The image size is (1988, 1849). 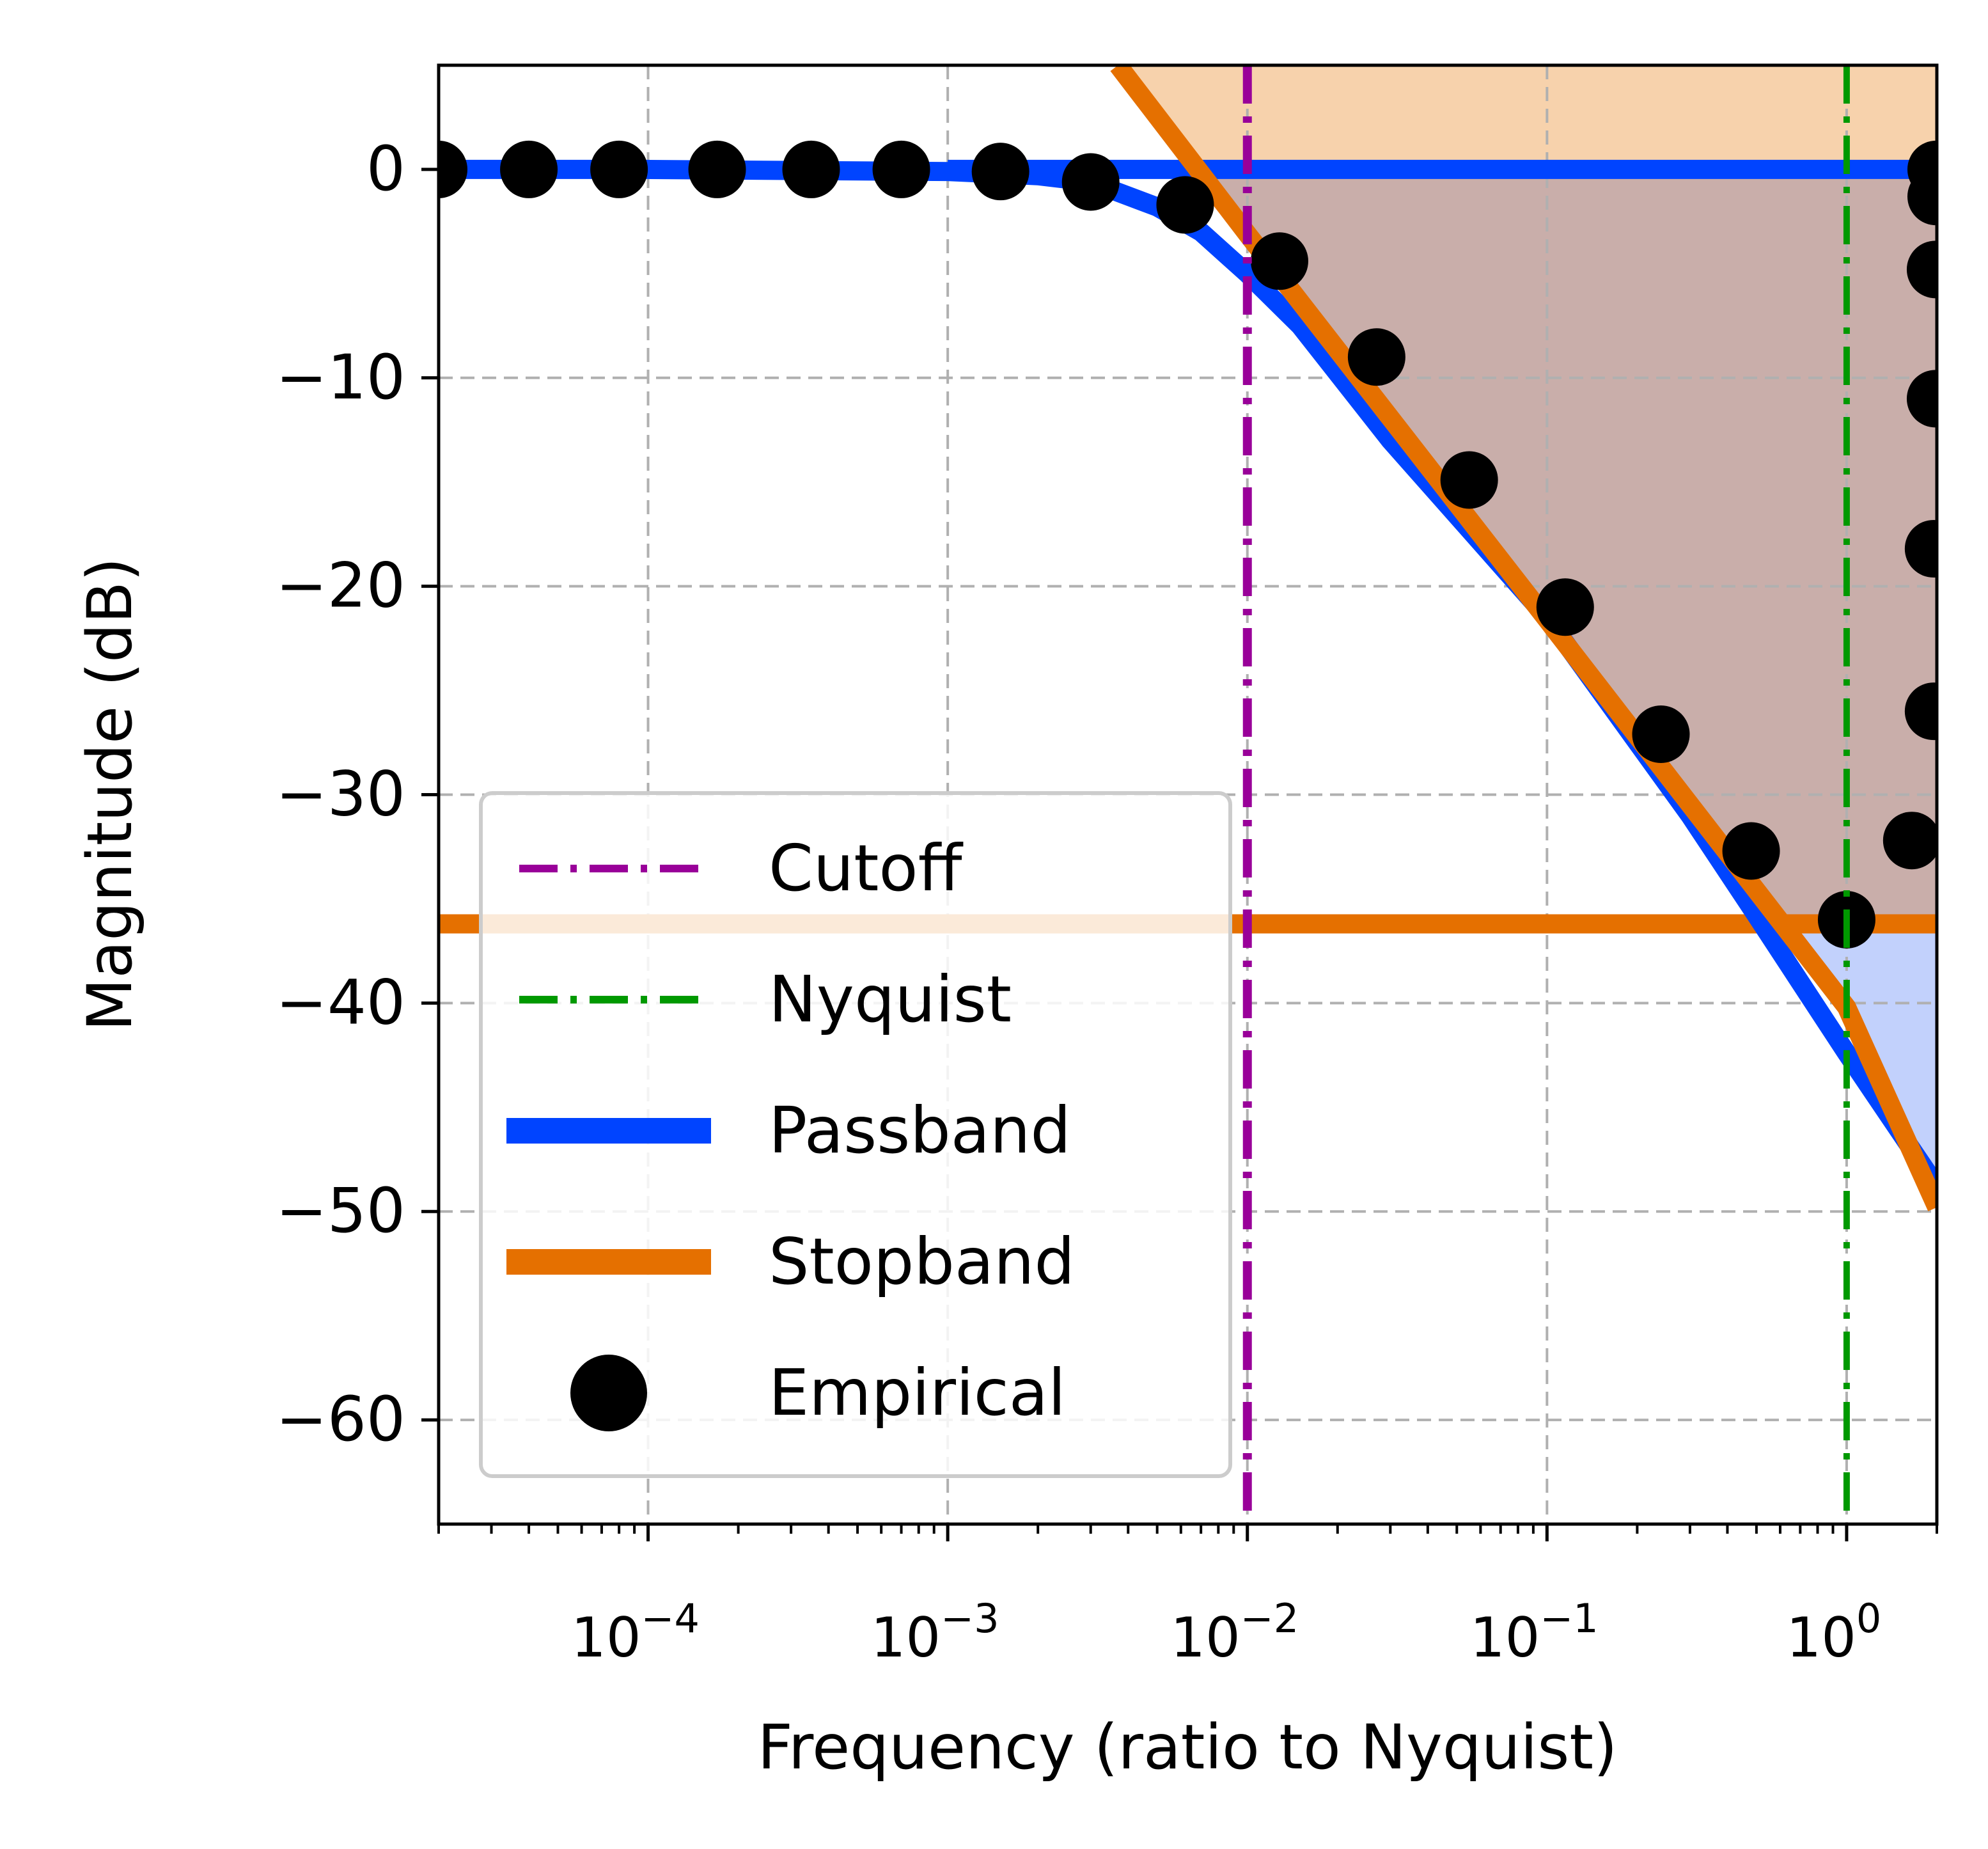 What do you see at coordinates (635, 1632) in the screenshot?
I see `x-tick-label: 10⁻⁴` at bounding box center [635, 1632].